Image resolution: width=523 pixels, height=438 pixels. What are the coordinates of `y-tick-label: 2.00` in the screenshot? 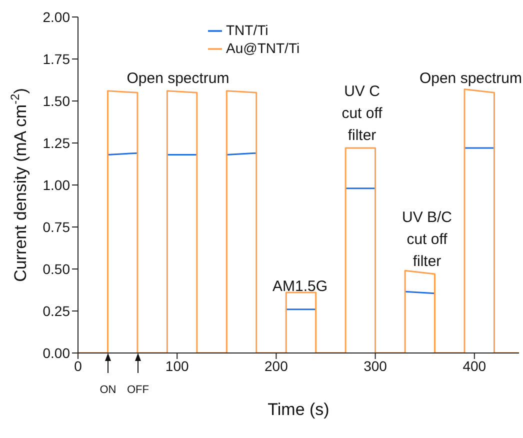 It's located at (56, 16).